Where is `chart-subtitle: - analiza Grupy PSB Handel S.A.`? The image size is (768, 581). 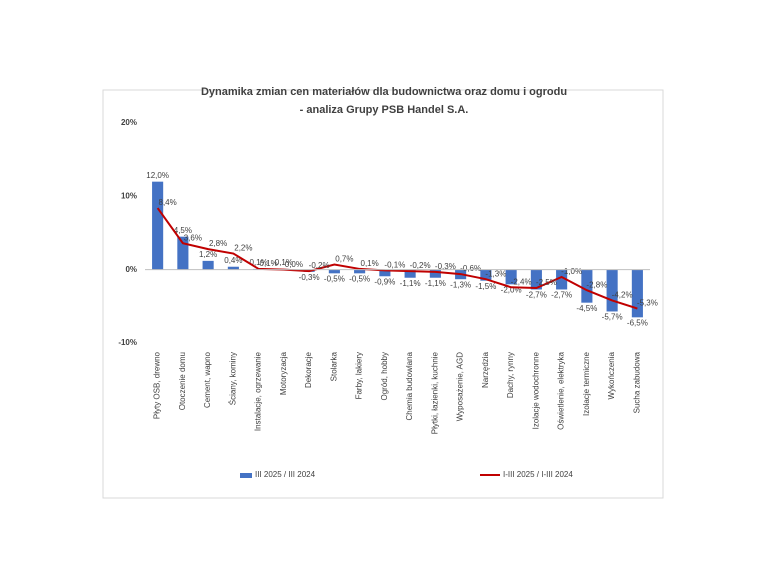
chart-subtitle: - analiza Grupy PSB Handel S.A. is located at coordinates (384, 110).